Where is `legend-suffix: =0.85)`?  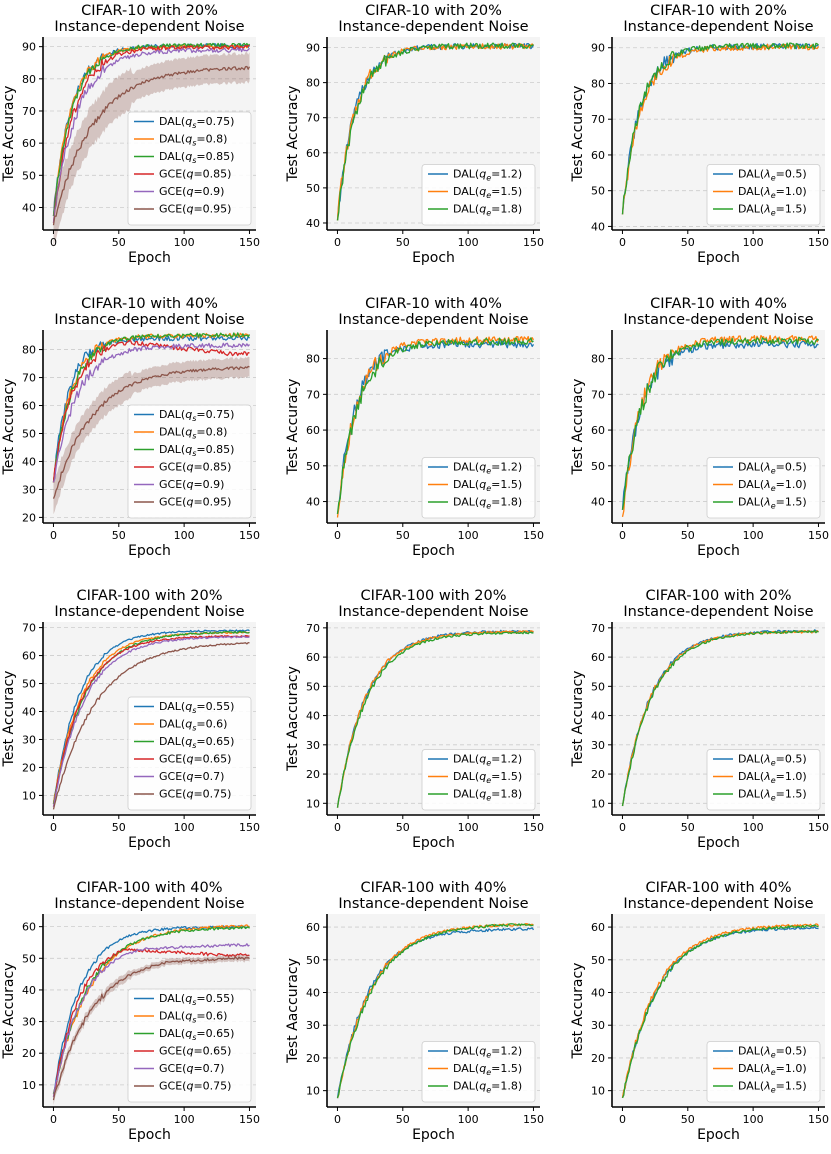 legend-suffix: =0.85) is located at coordinates (212, 174).